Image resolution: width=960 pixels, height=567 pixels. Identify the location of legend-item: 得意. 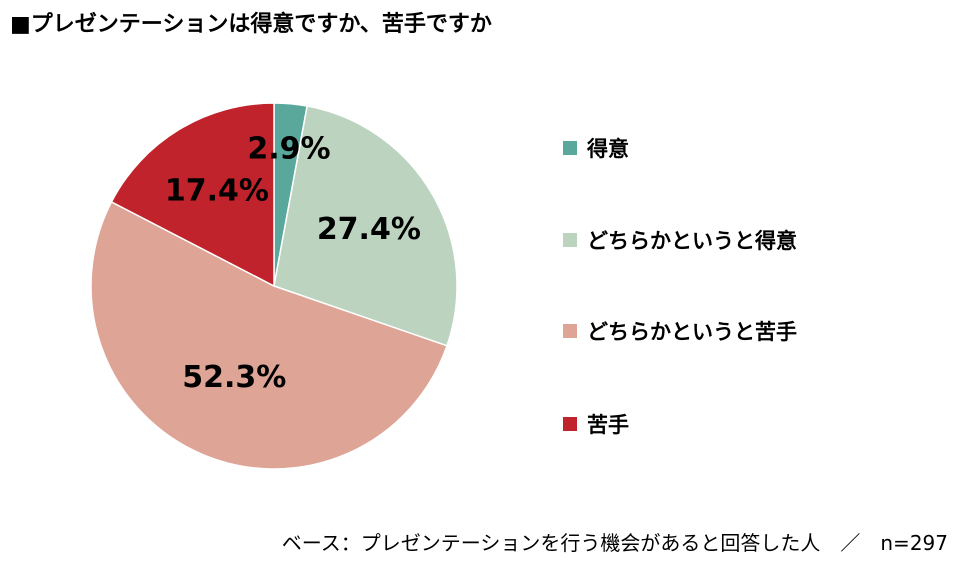
(596, 148).